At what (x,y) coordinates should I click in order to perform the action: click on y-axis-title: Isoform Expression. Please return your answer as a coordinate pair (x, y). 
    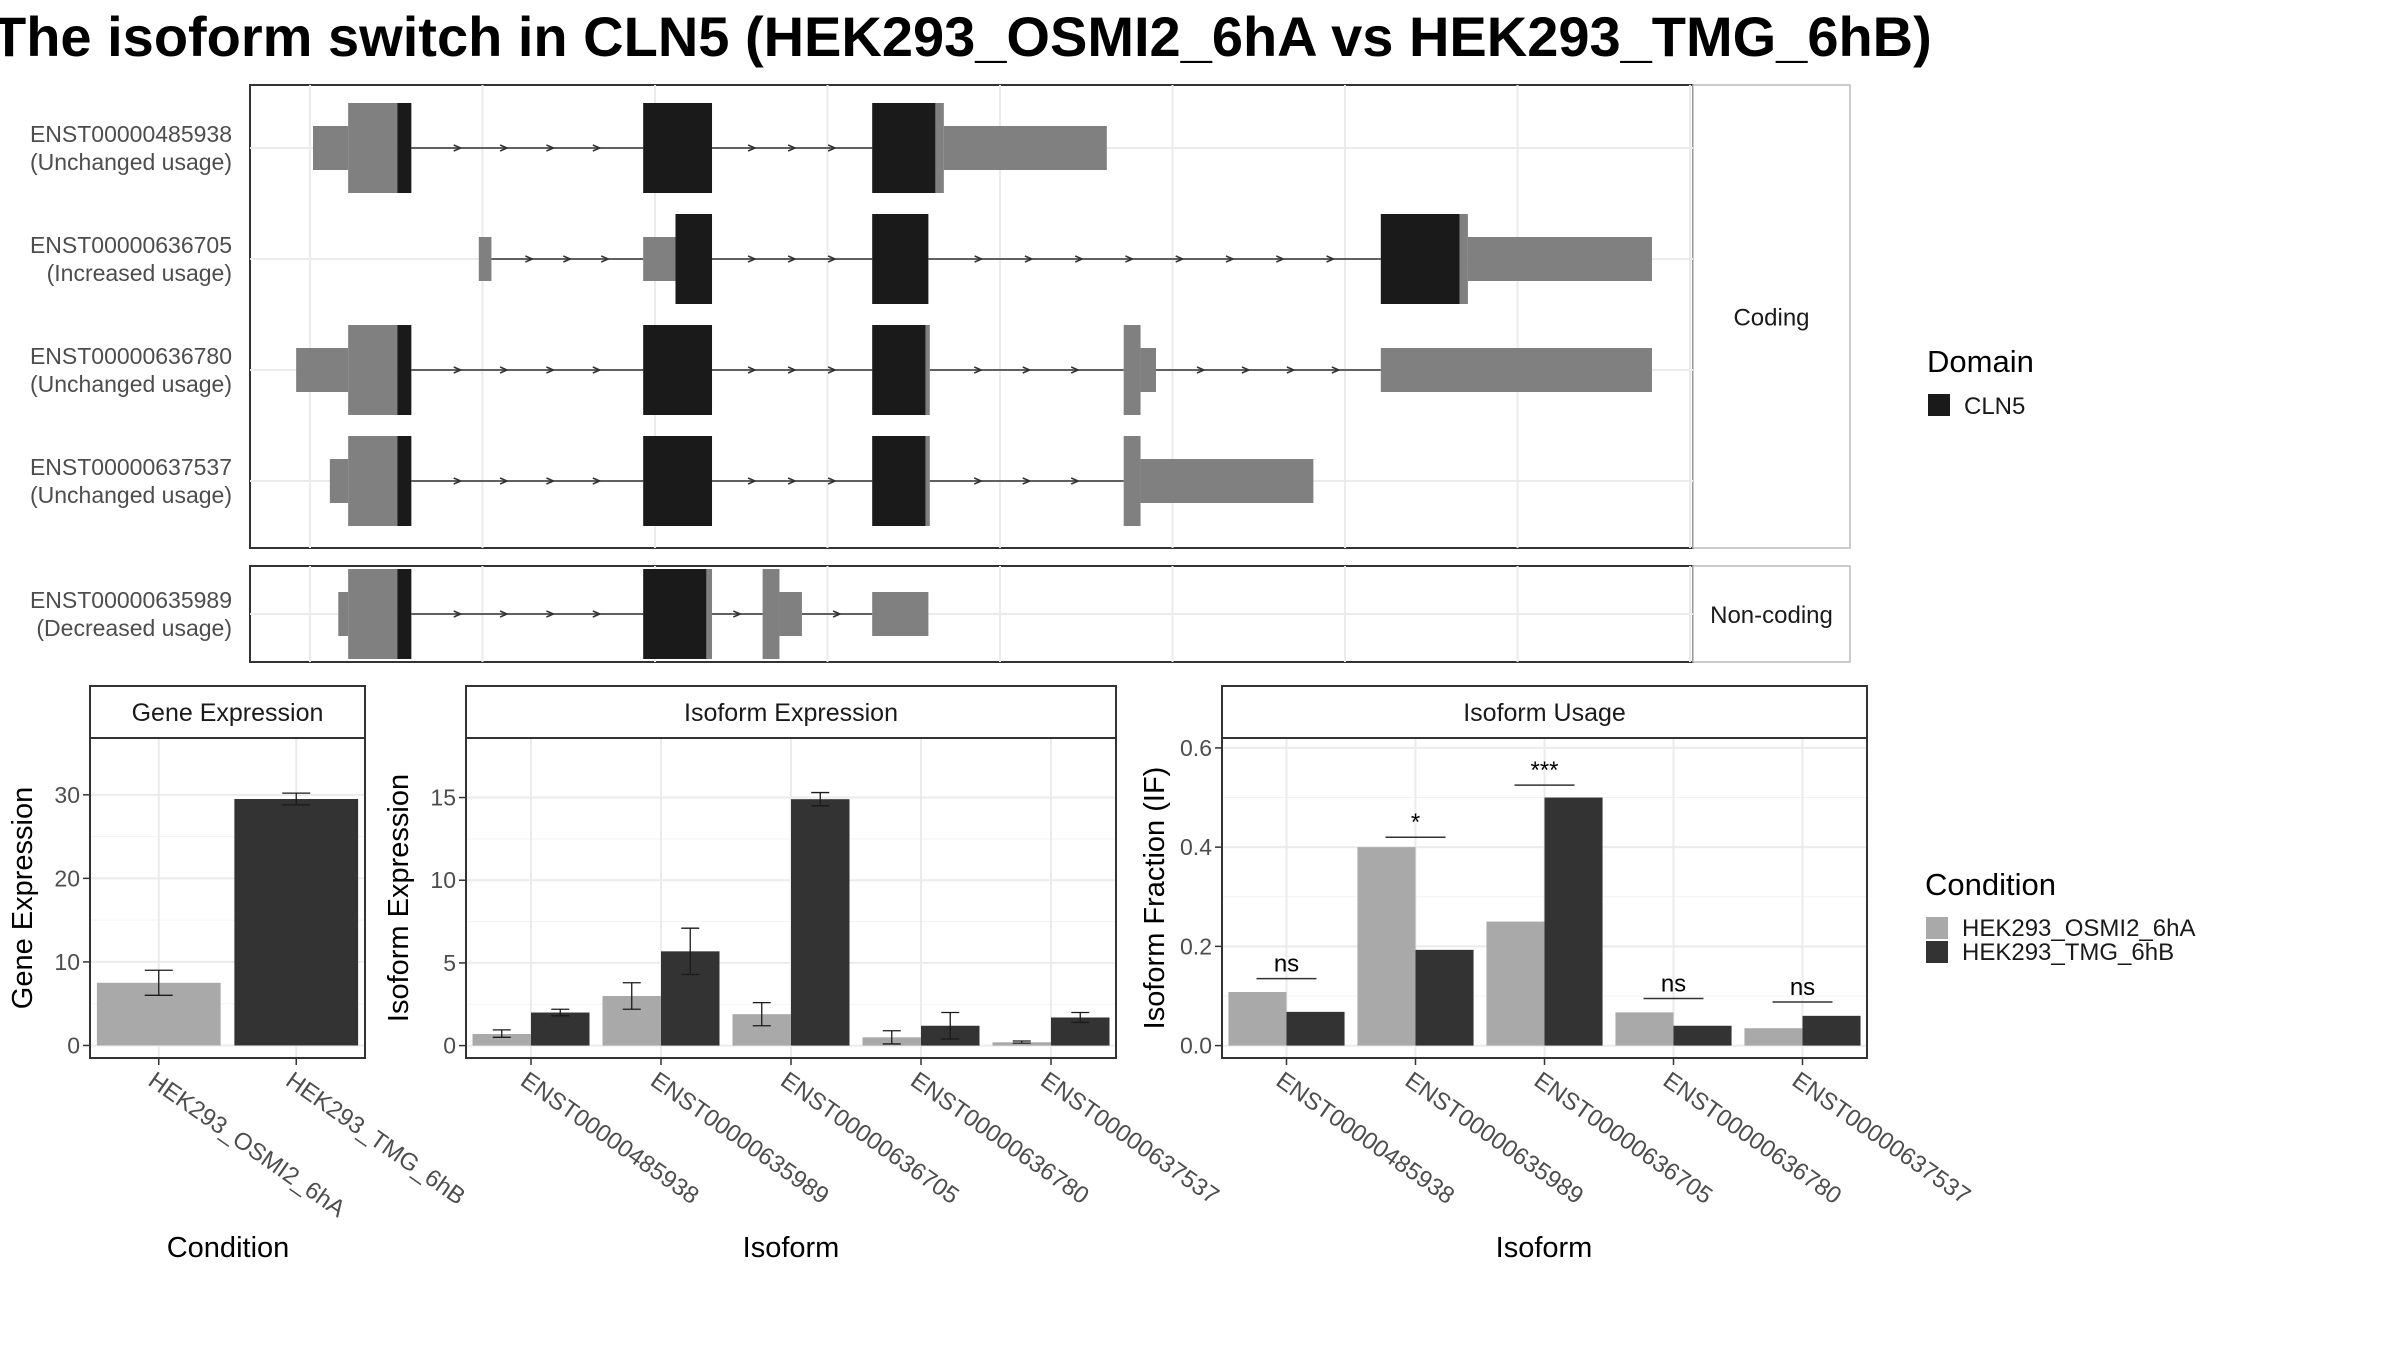
    Looking at the image, I should click on (399, 898).